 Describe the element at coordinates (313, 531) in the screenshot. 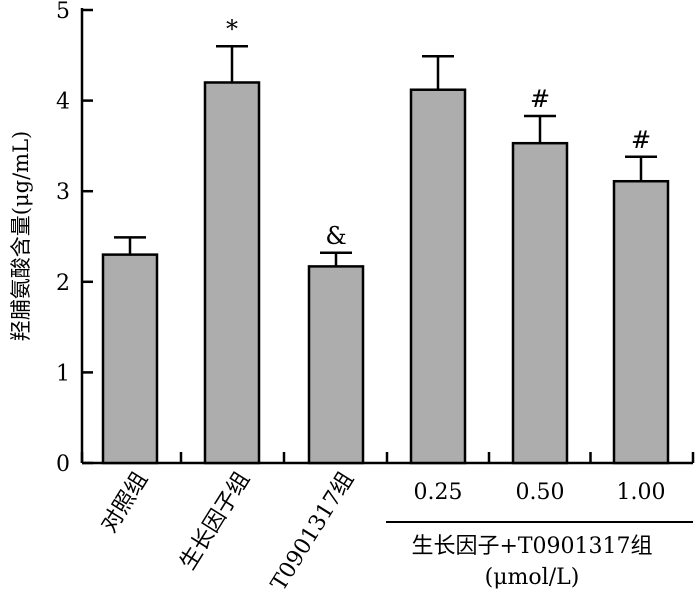

I see `x-category-label-2: T0901317组` at that location.